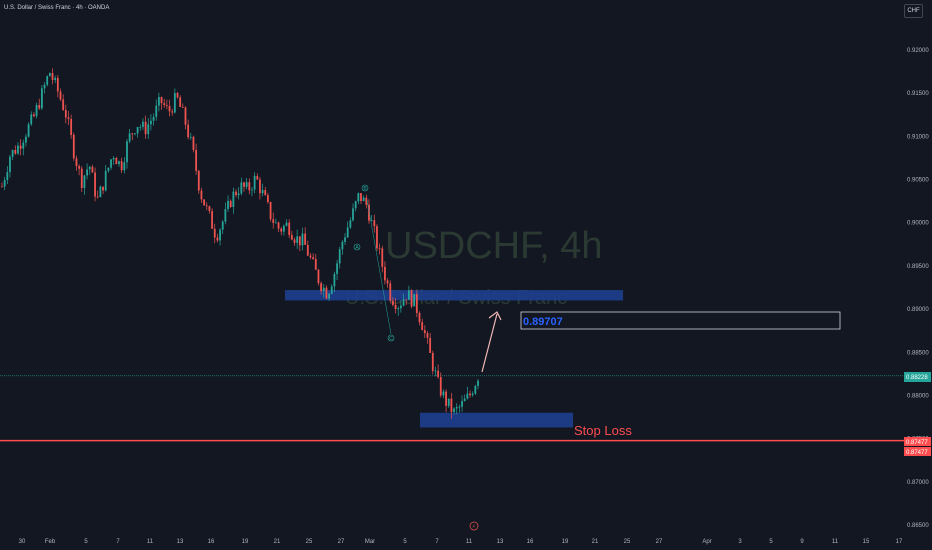 Image resolution: width=932 pixels, height=550 pixels. What do you see at coordinates (309, 542) in the screenshot?
I see `time-tick-label: 25` at bounding box center [309, 542].